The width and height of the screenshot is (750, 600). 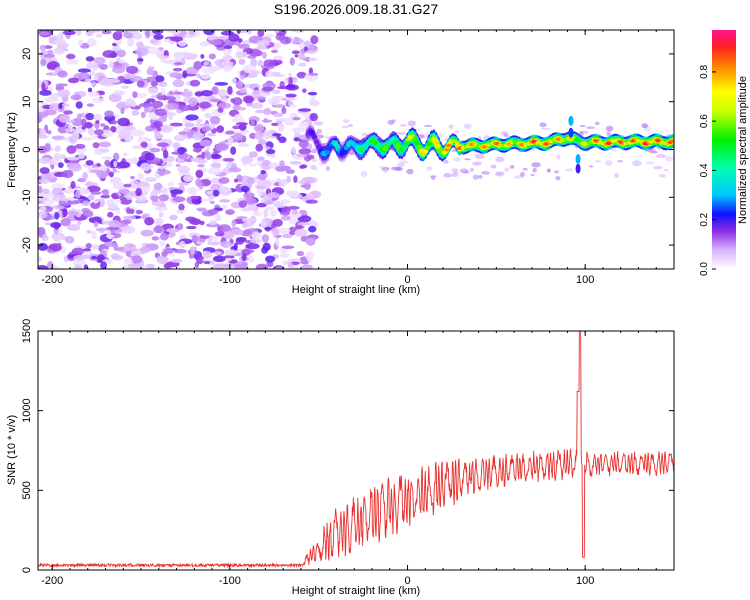 What do you see at coordinates (704, 219) in the screenshot?
I see `colorbar-tick-label: 0.2` at bounding box center [704, 219].